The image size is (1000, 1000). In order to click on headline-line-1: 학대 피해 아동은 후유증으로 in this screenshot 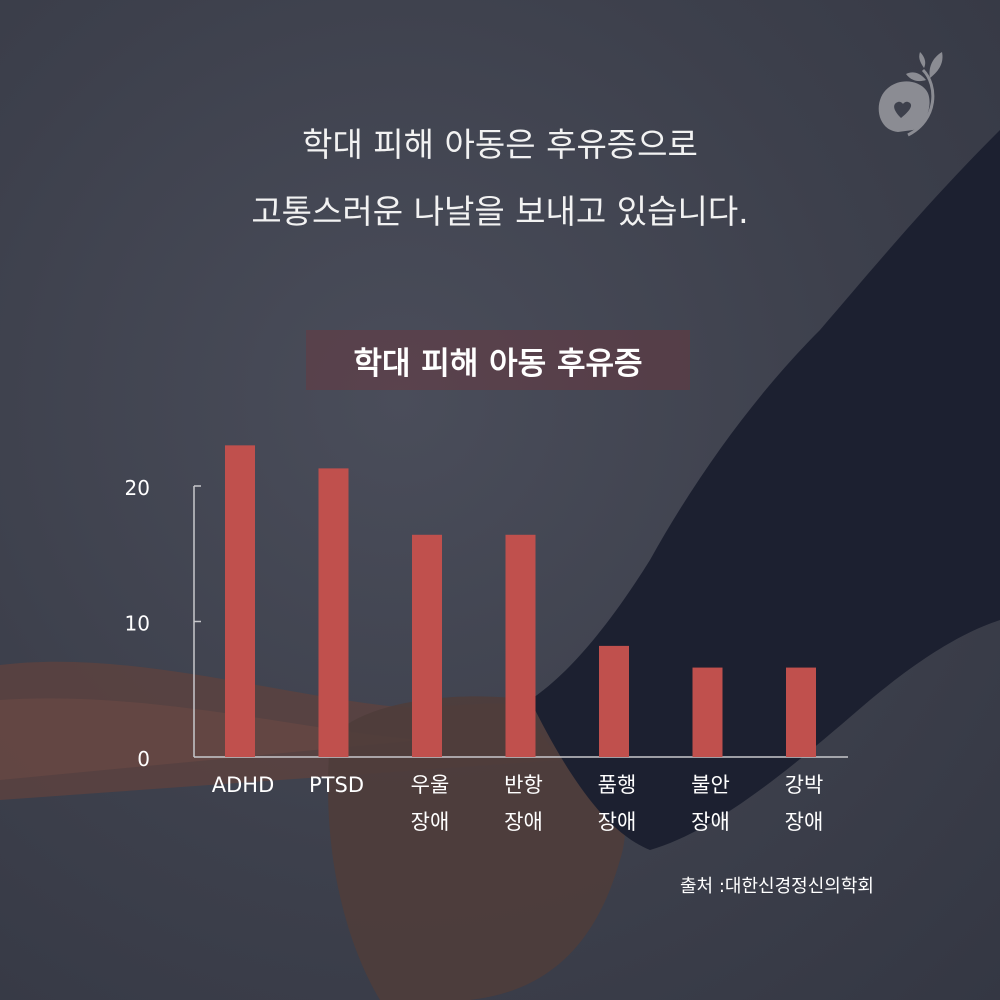, I will do `click(500, 144)`.